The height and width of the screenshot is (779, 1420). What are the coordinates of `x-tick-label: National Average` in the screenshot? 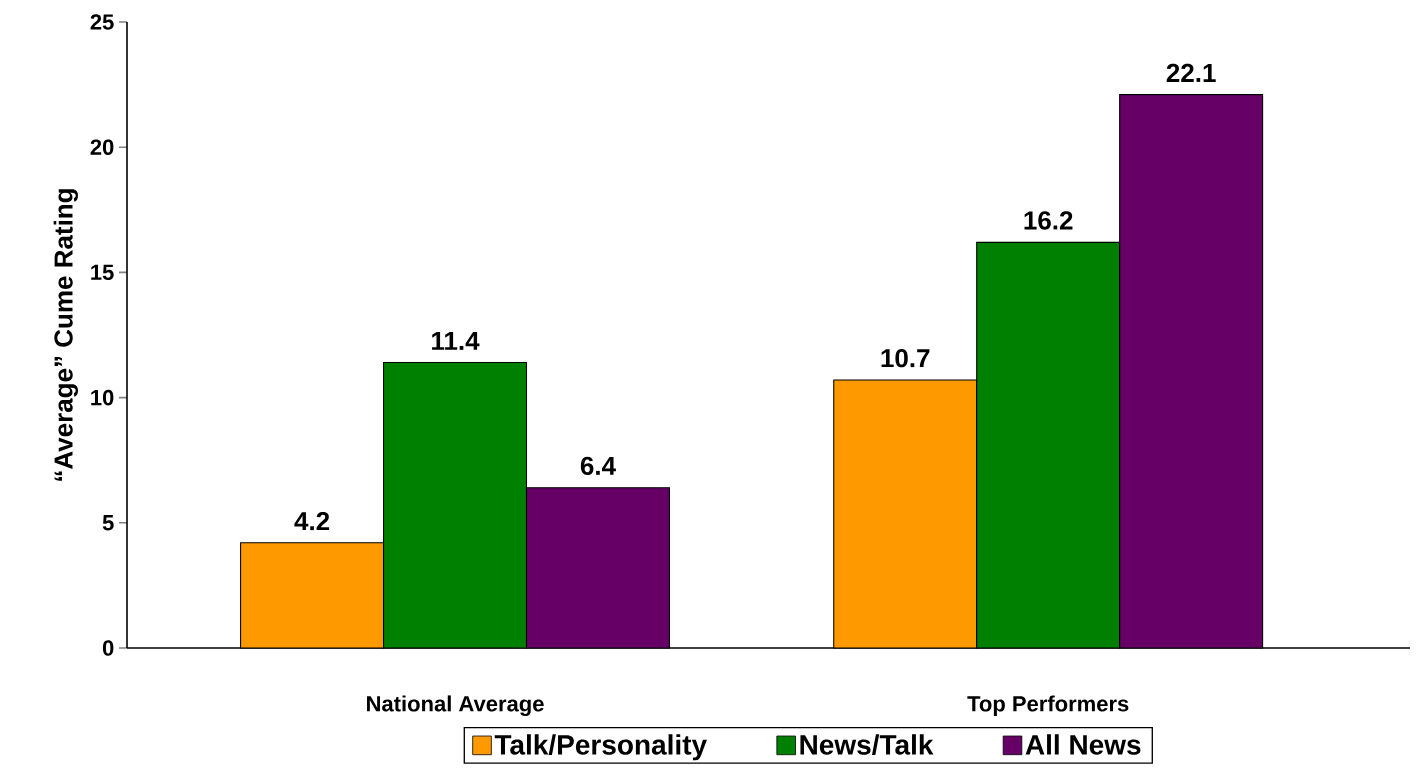 It's located at (455, 705).